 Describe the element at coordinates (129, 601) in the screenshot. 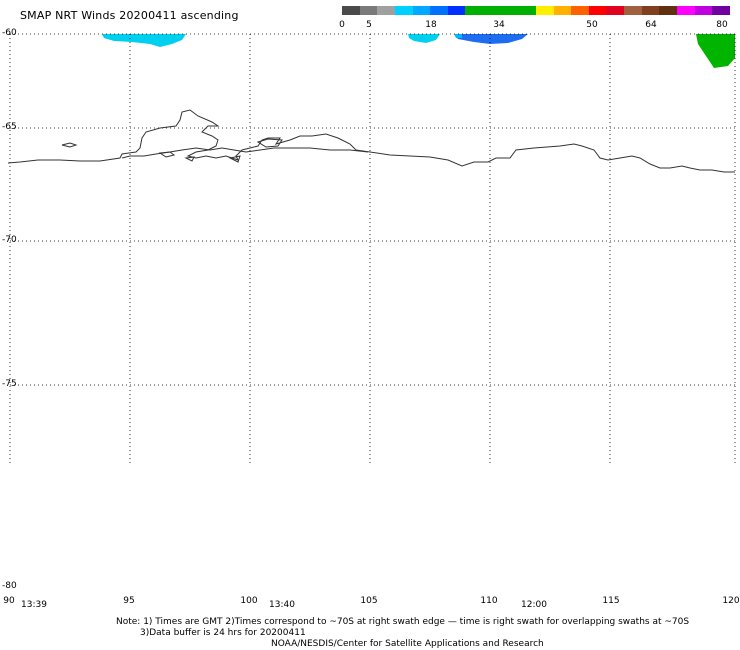

I see `lon-label-95: 95` at that location.